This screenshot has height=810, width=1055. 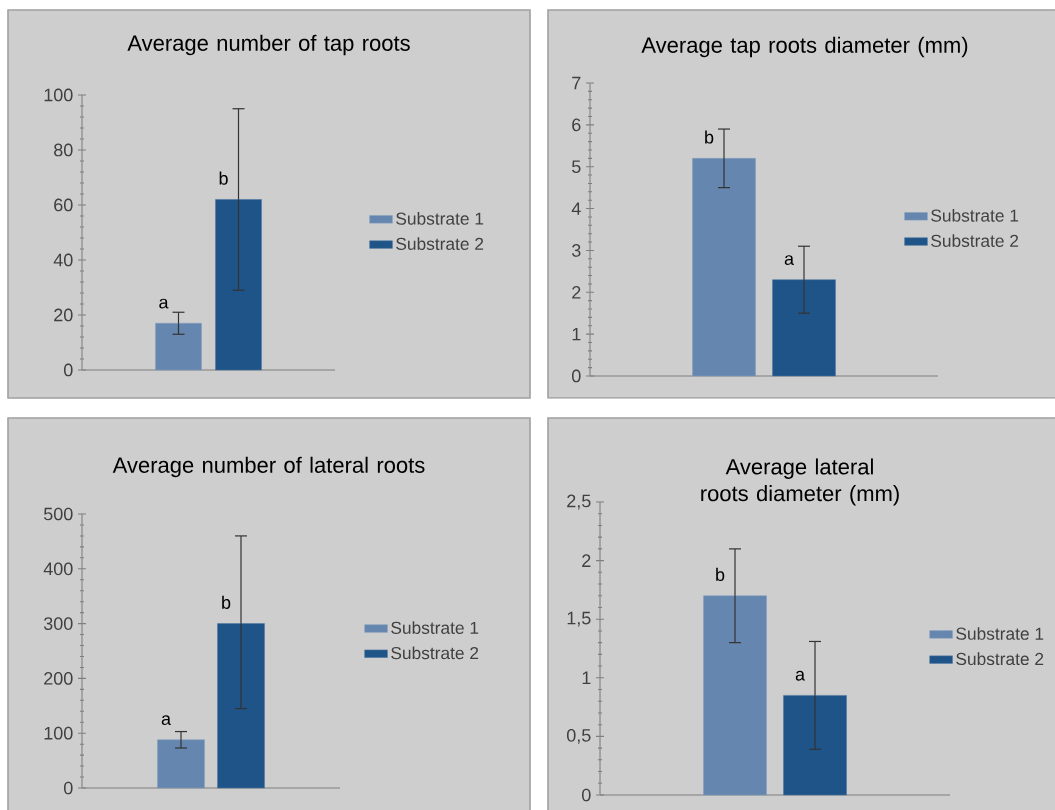 What do you see at coordinates (579, 502) in the screenshot?
I see `y-tick-label: 2,5` at bounding box center [579, 502].